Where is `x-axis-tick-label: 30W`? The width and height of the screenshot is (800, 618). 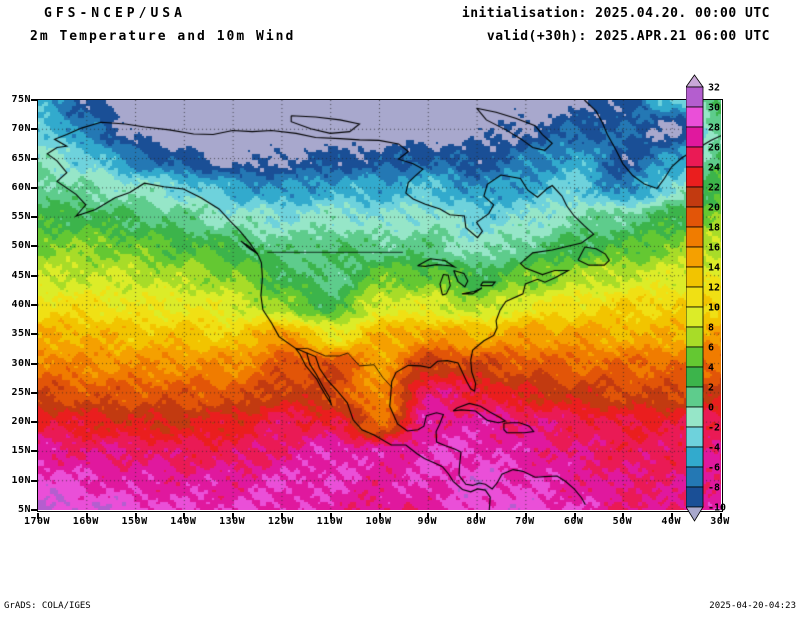 x-axis-tick-label: 30W is located at coordinates (720, 521).